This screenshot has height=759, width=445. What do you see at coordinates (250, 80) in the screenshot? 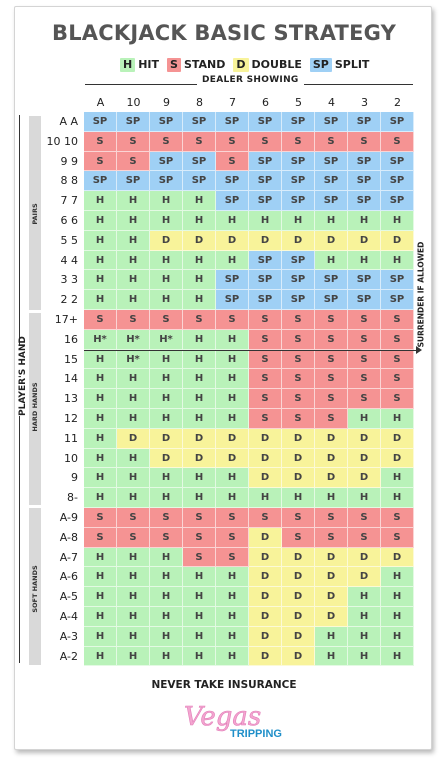
I see `dealer-showing-label: DEALER SHOWING` at bounding box center [250, 80].